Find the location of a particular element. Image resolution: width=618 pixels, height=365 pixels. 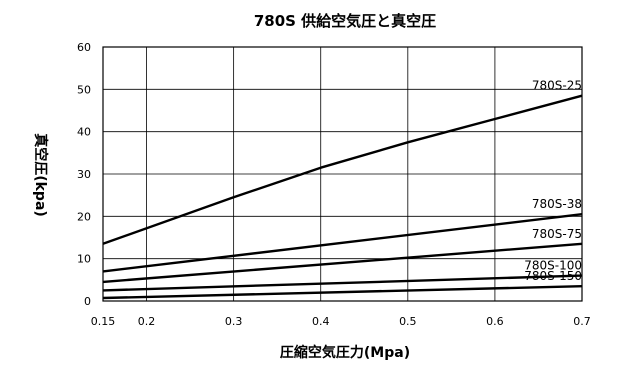

y-tick-label: 10 is located at coordinates (84, 259).